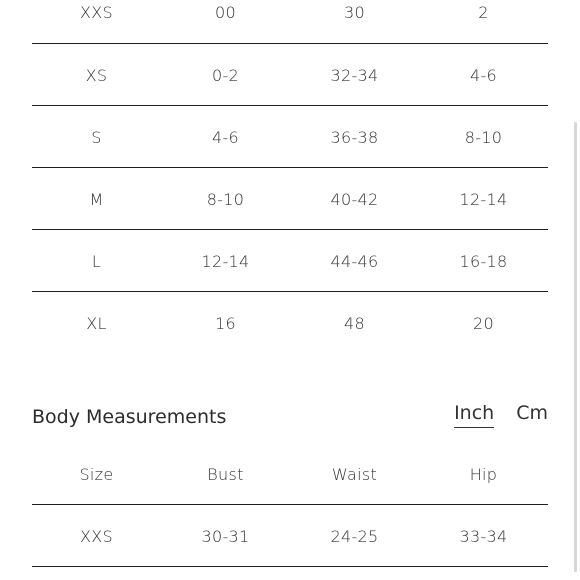 The width and height of the screenshot is (580, 580). What do you see at coordinates (354, 536) in the screenshot?
I see `waist-cell: 24-25` at bounding box center [354, 536].